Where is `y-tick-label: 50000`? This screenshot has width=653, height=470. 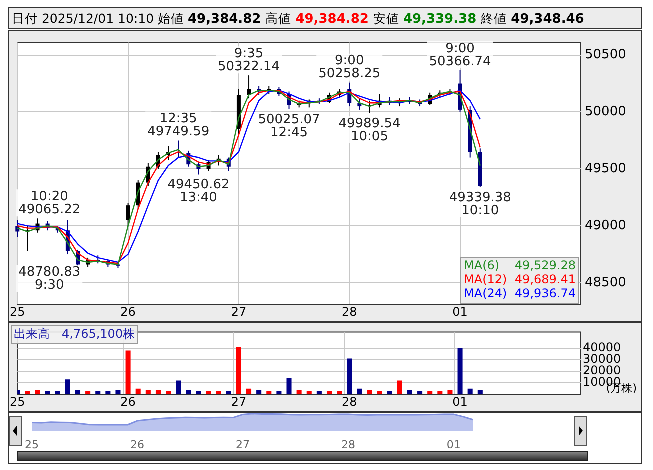
y-tick-label: 50000 is located at coordinates (605, 112).